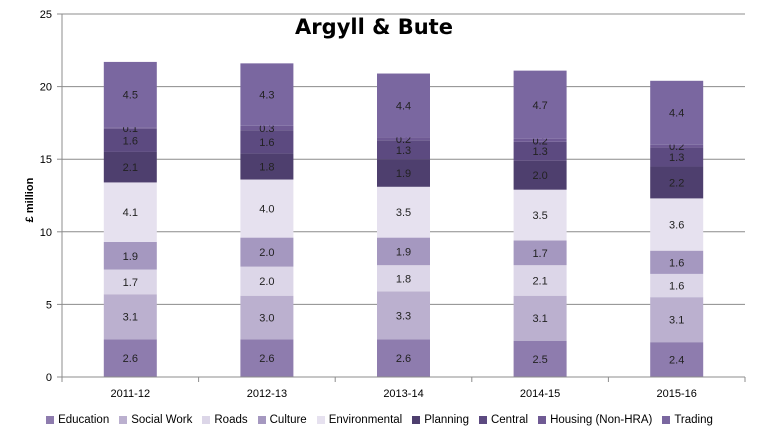  What do you see at coordinates (359, 420) in the screenshot?
I see `legend-item: Environmental` at bounding box center [359, 420].